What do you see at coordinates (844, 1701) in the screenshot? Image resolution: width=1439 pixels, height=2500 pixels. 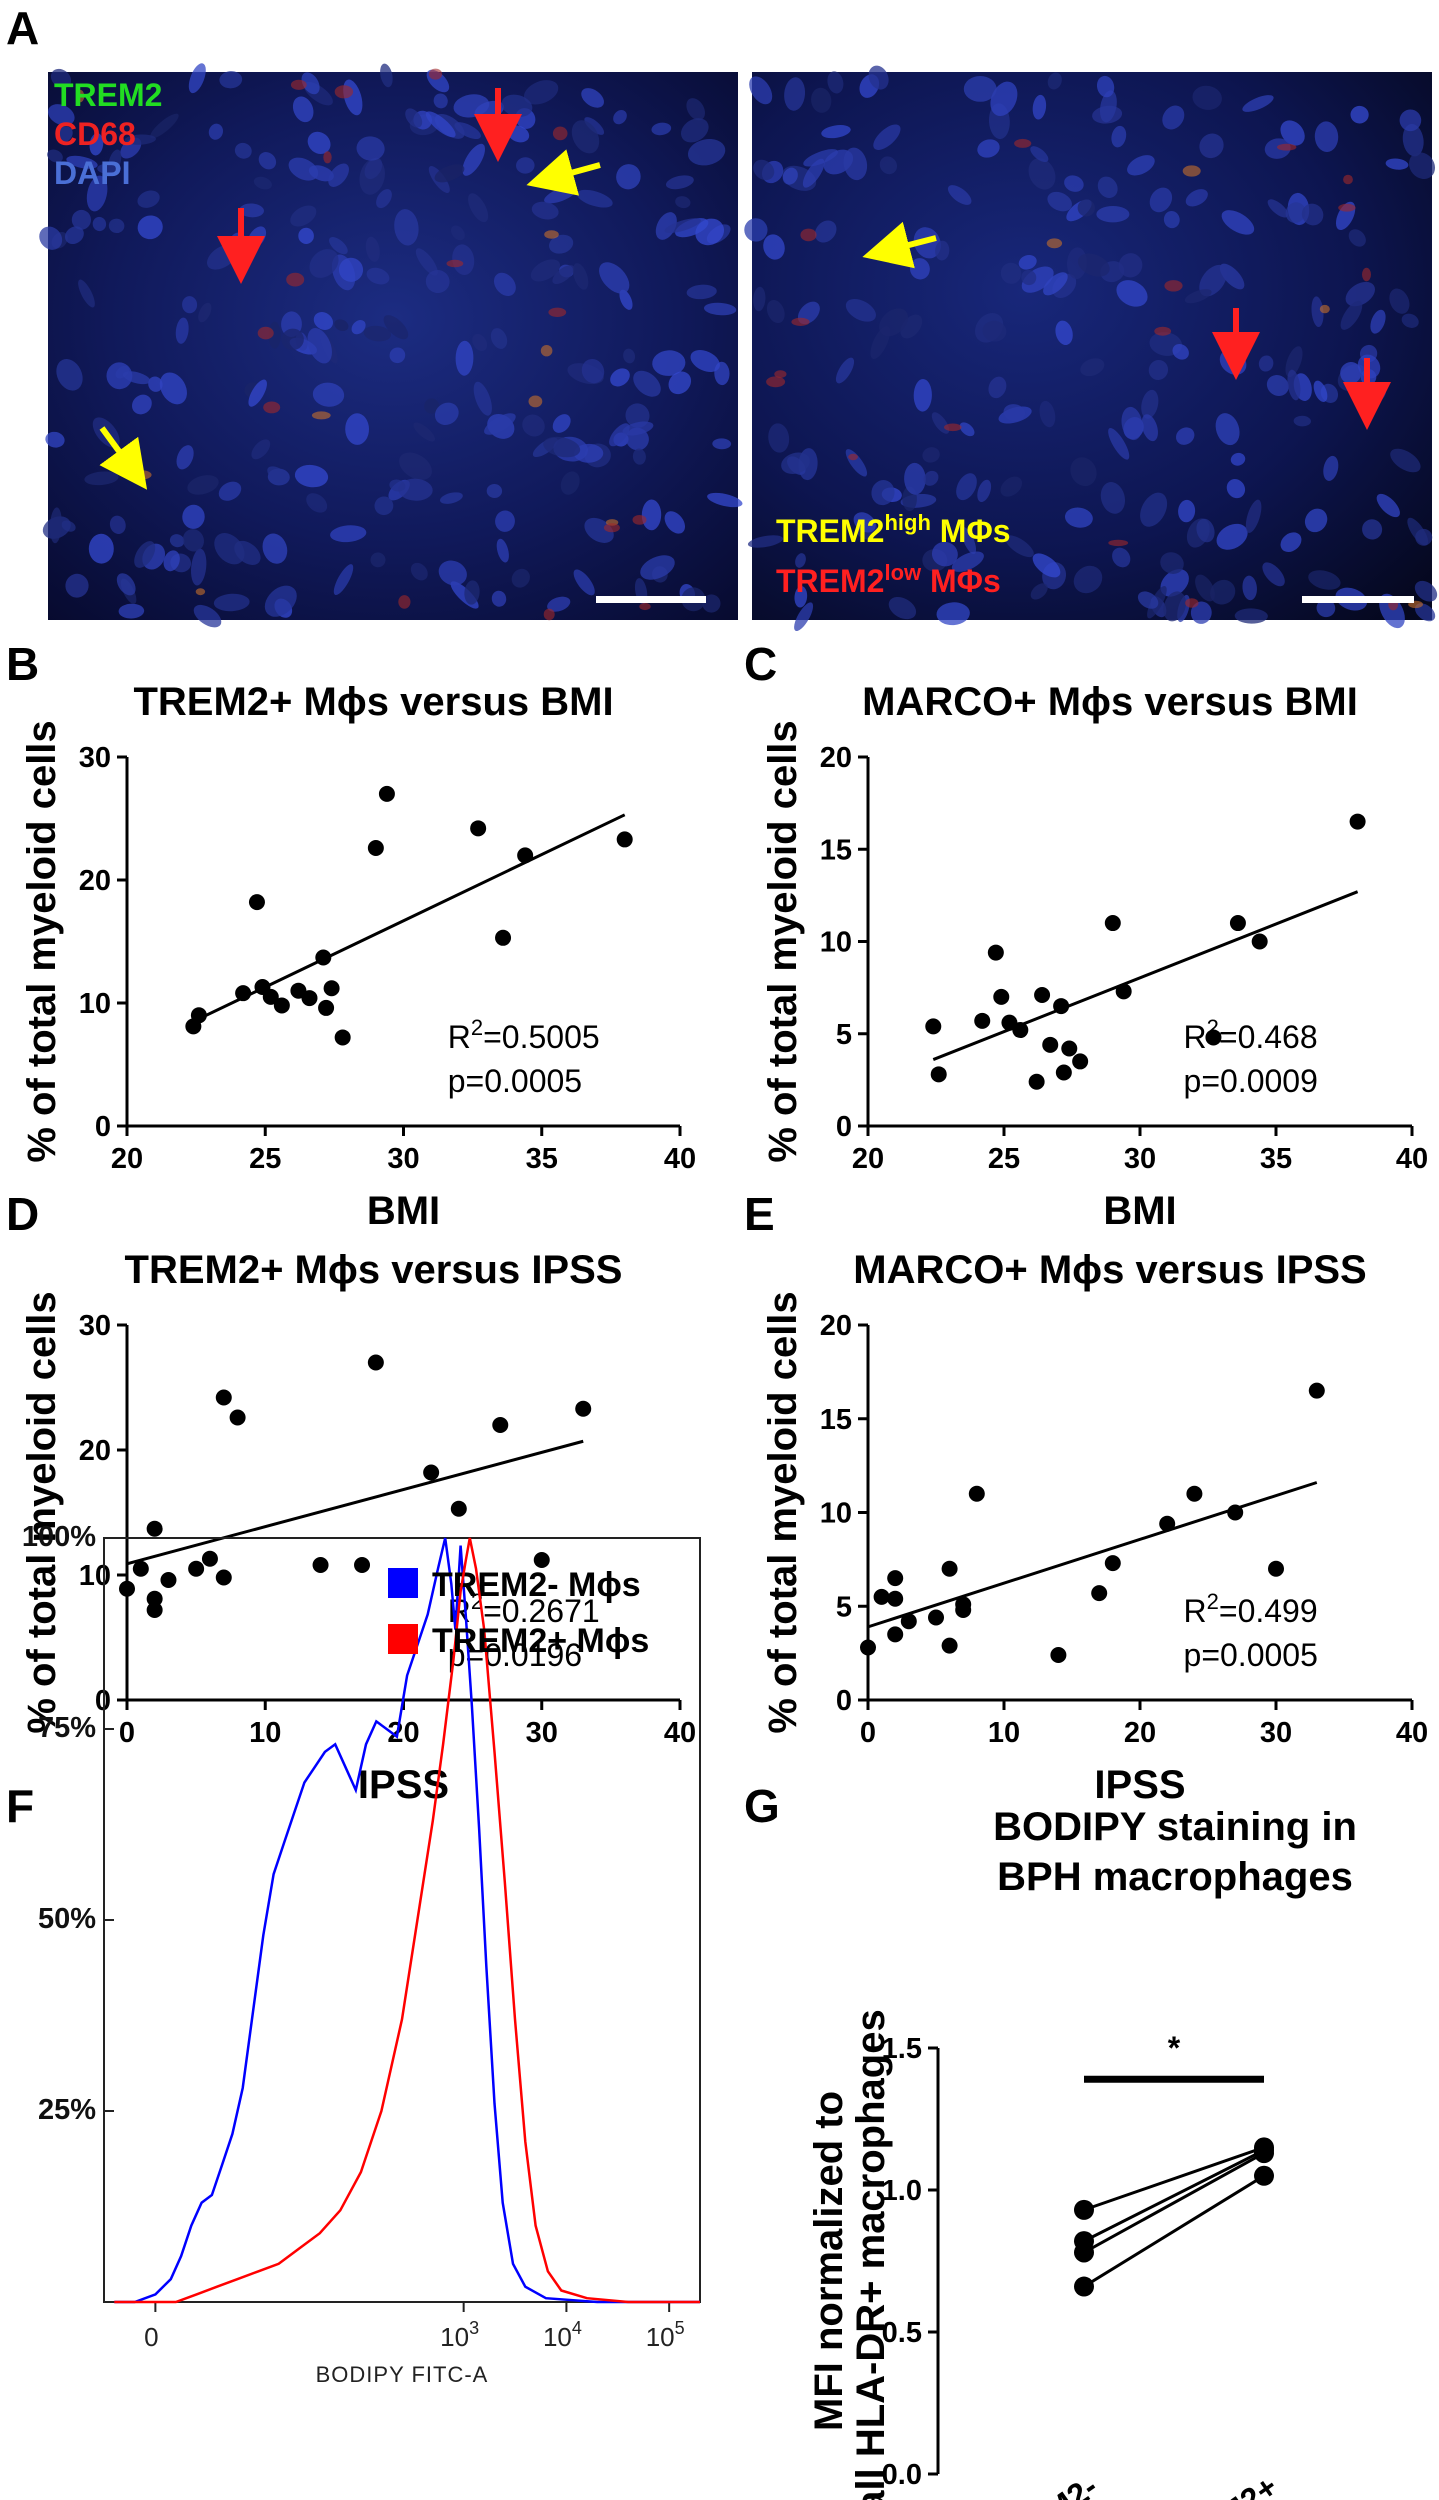 I see `y-tick-label: 0` at bounding box center [844, 1701].